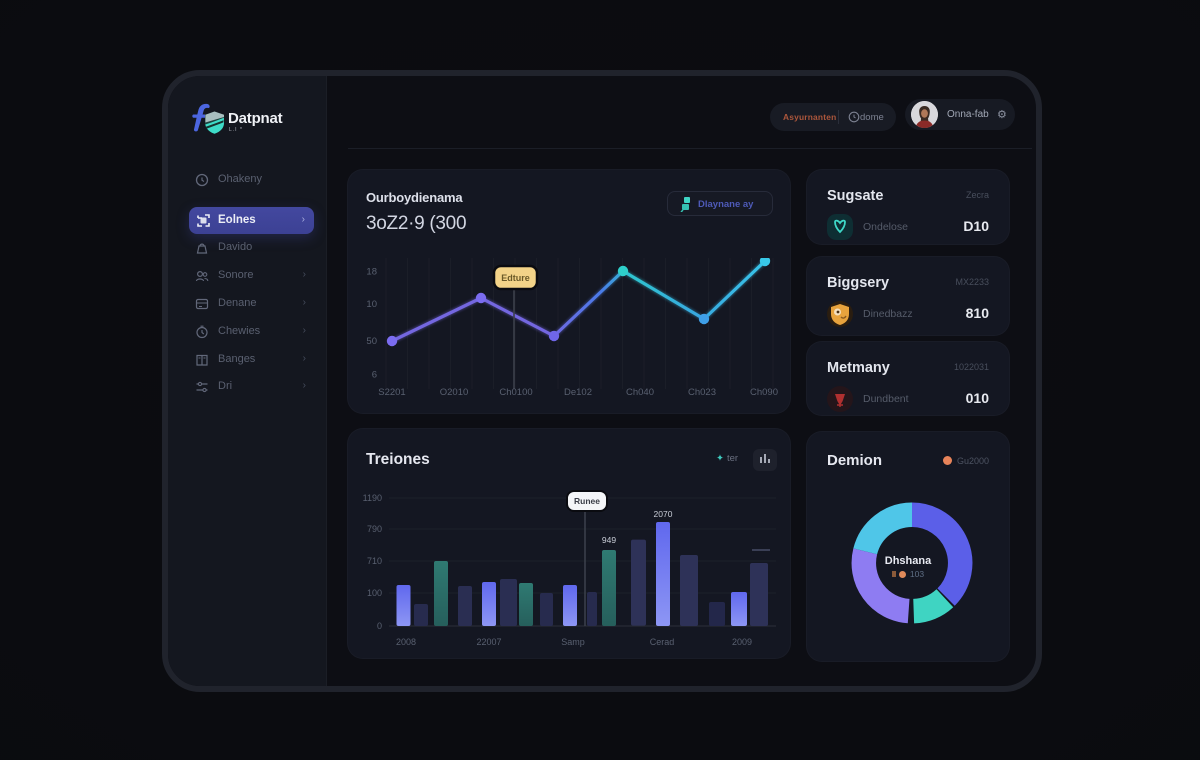 The image size is (1200, 760). I want to click on svg-text: 22007, so click(488, 642).